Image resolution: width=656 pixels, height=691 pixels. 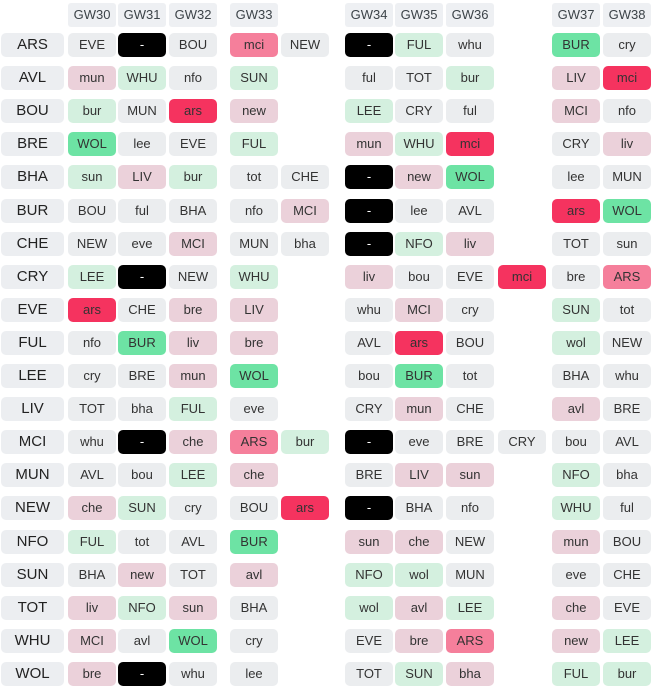 What do you see at coordinates (193, 277) in the screenshot?
I see `fixture-cell: NEW` at bounding box center [193, 277].